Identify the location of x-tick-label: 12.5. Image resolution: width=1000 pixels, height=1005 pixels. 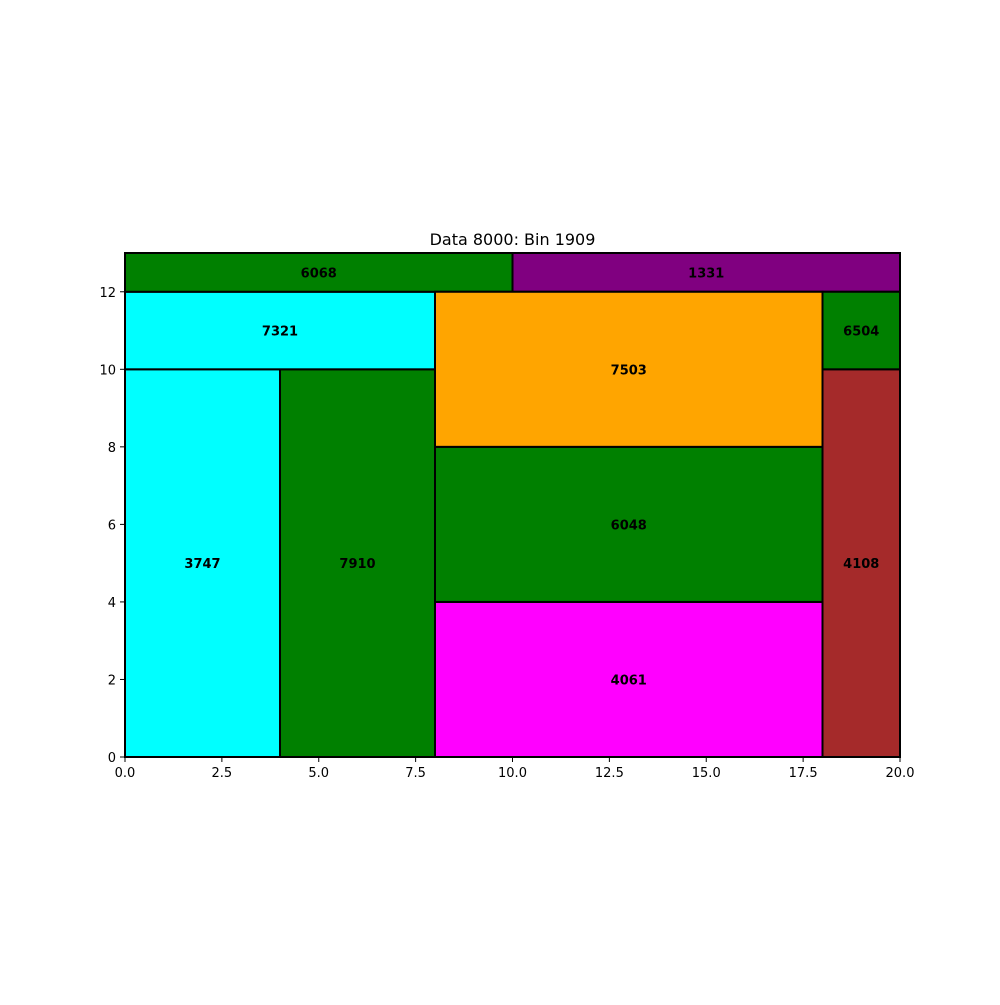
(609, 773).